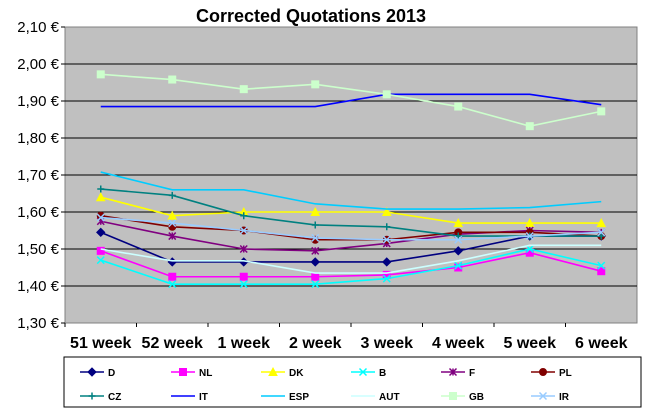  I want to click on legend-label: ESP, so click(299, 397).